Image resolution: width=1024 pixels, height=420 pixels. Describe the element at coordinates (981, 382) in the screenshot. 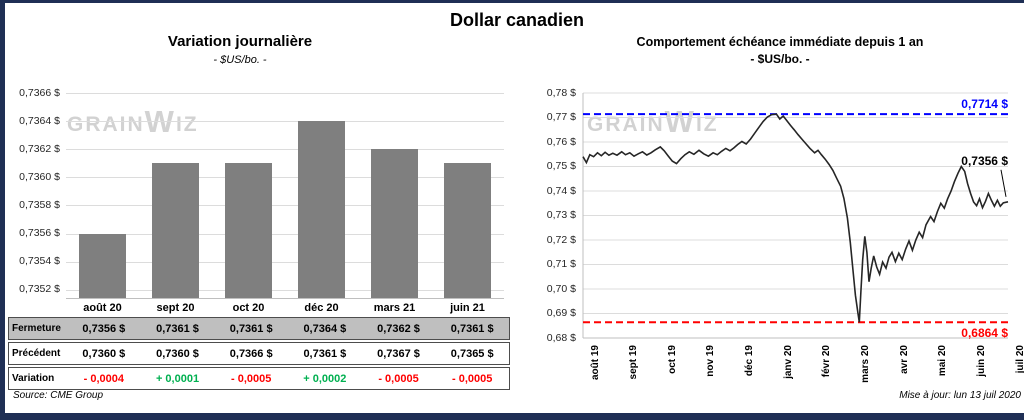

I see `x-tick-label: juin 20` at that location.